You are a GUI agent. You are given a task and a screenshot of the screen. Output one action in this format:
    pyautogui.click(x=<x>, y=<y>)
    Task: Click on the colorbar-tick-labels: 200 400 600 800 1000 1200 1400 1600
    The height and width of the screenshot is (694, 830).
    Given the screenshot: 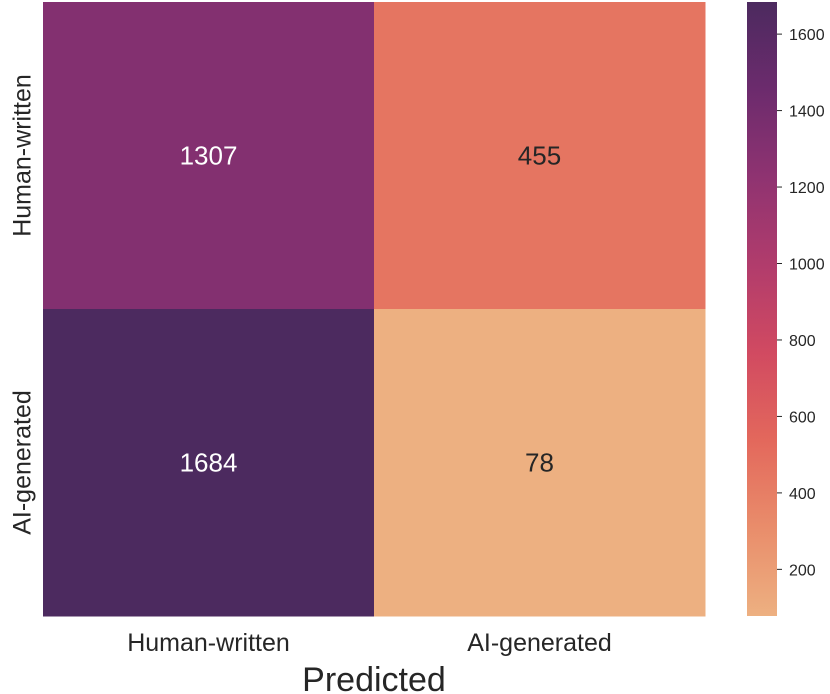 What is the action you would take?
    pyautogui.click(x=801, y=303)
    